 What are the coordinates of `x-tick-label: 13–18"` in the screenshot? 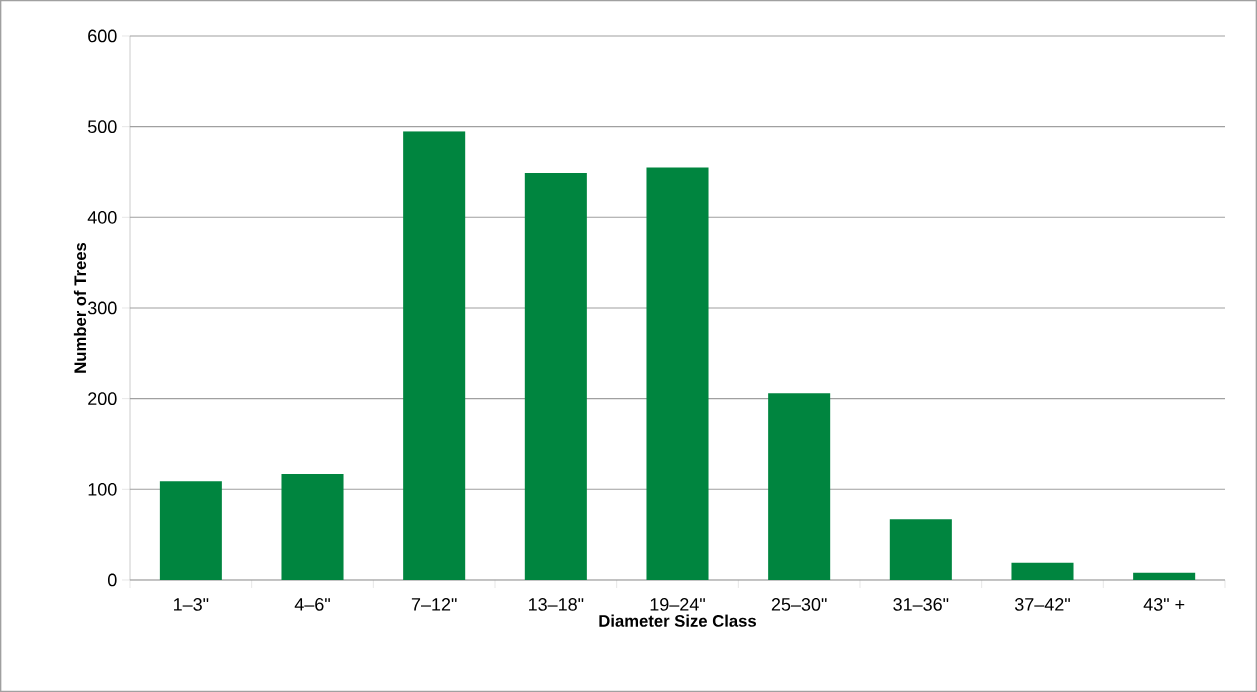 It's located at (556, 604).